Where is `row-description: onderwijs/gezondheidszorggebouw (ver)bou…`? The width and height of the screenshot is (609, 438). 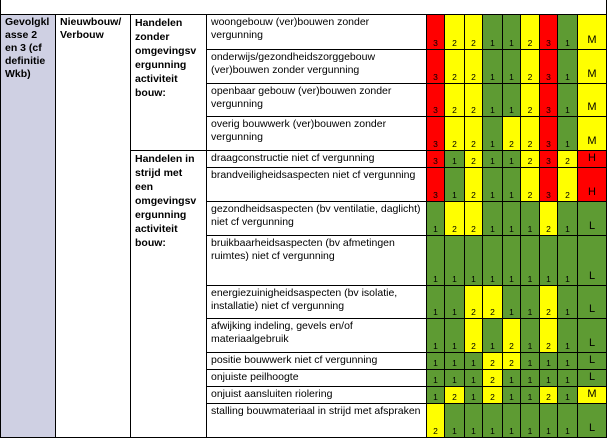
row-description: onderwijs/gezondheidszorggebouw (ver)bou… is located at coordinates (317, 67).